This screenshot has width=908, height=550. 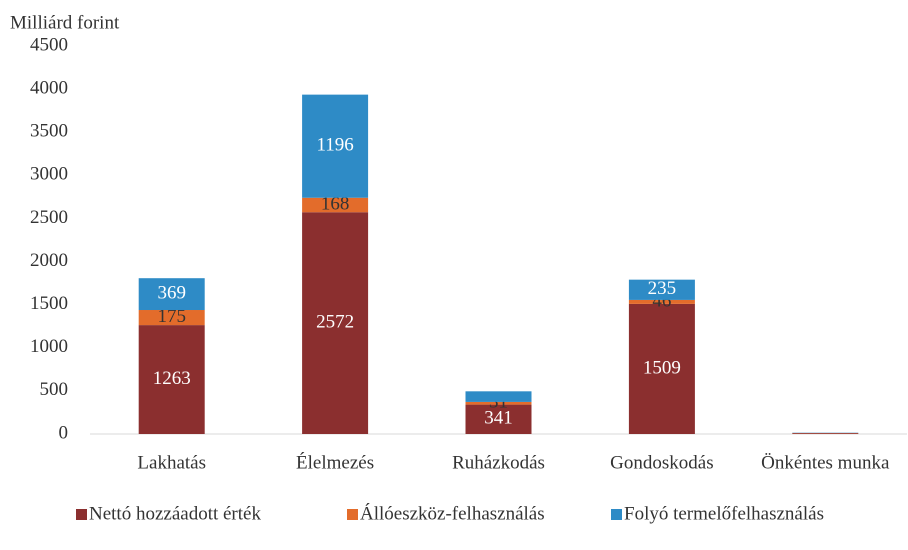 I want to click on y-tick-label: 0, so click(x=64, y=432).